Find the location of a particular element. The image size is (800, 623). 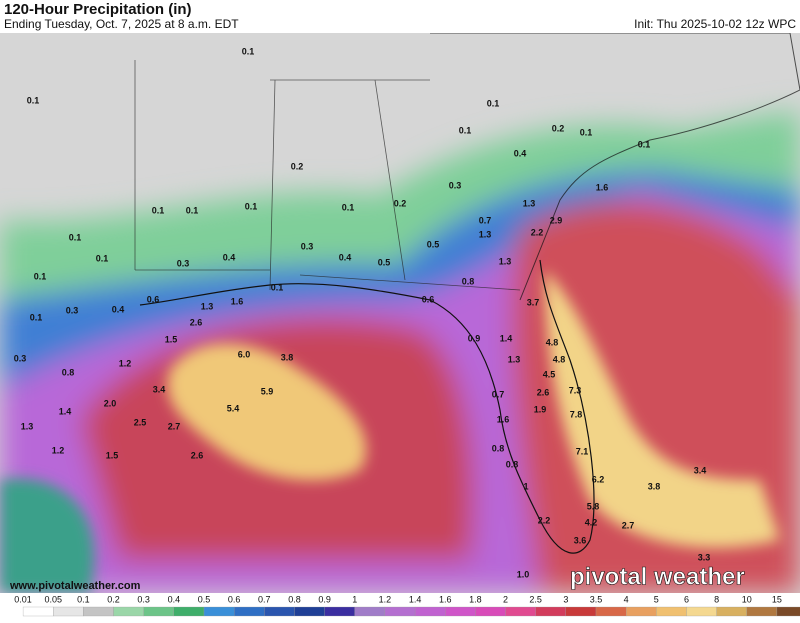

scale-label: 0.4 is located at coordinates (174, 599).